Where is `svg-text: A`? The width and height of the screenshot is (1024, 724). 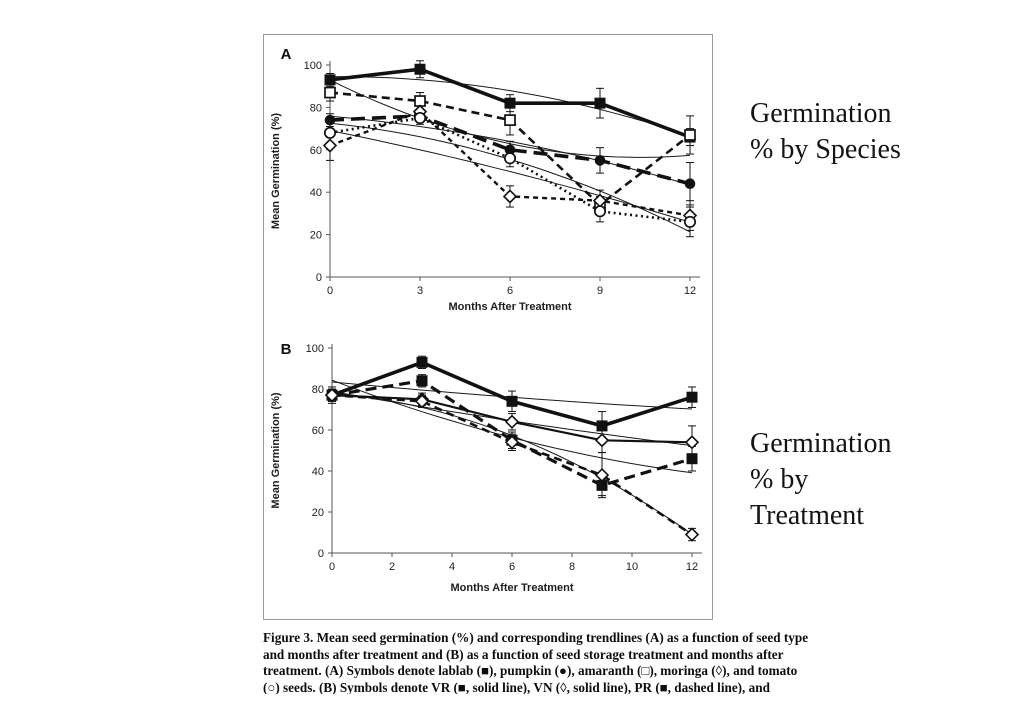
svg-text: A is located at coordinates (286, 54).